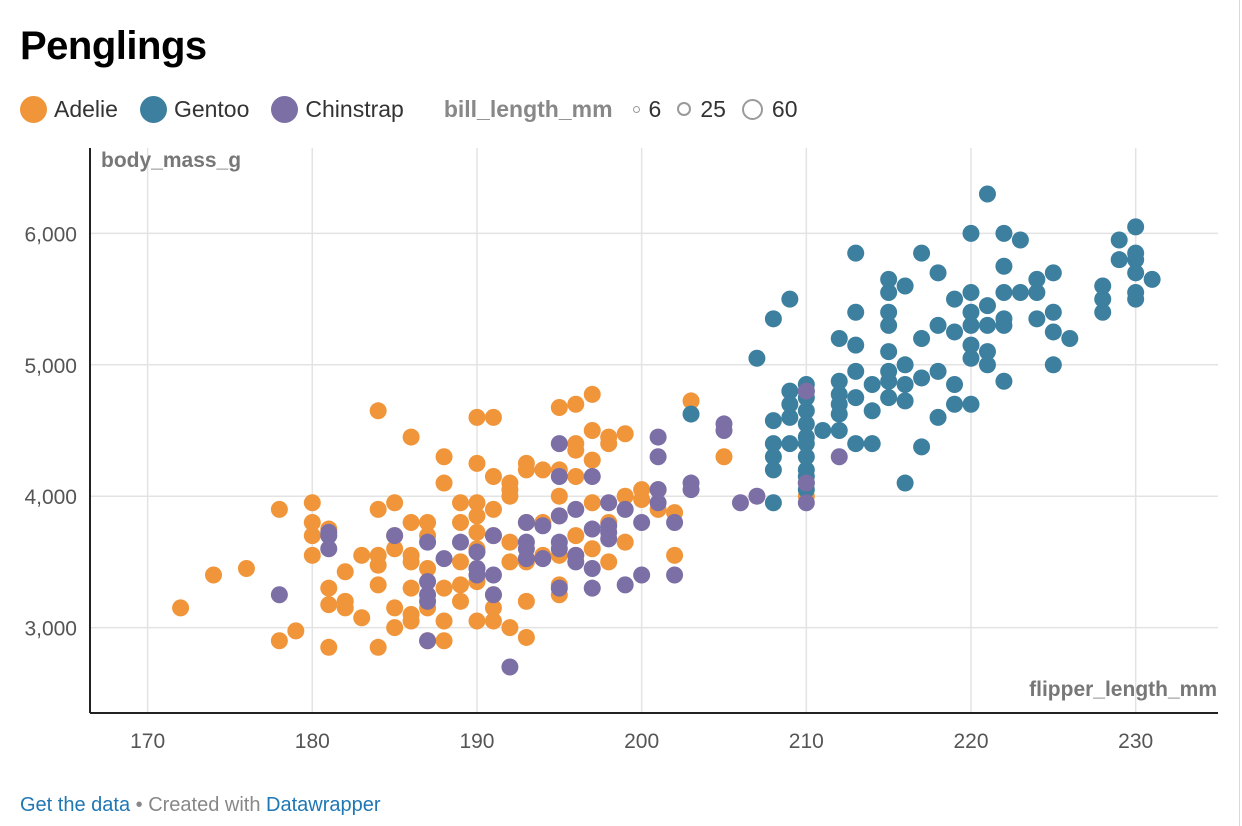  Describe the element at coordinates (641, 741) in the screenshot. I see `x-tick-label: 200` at that location.